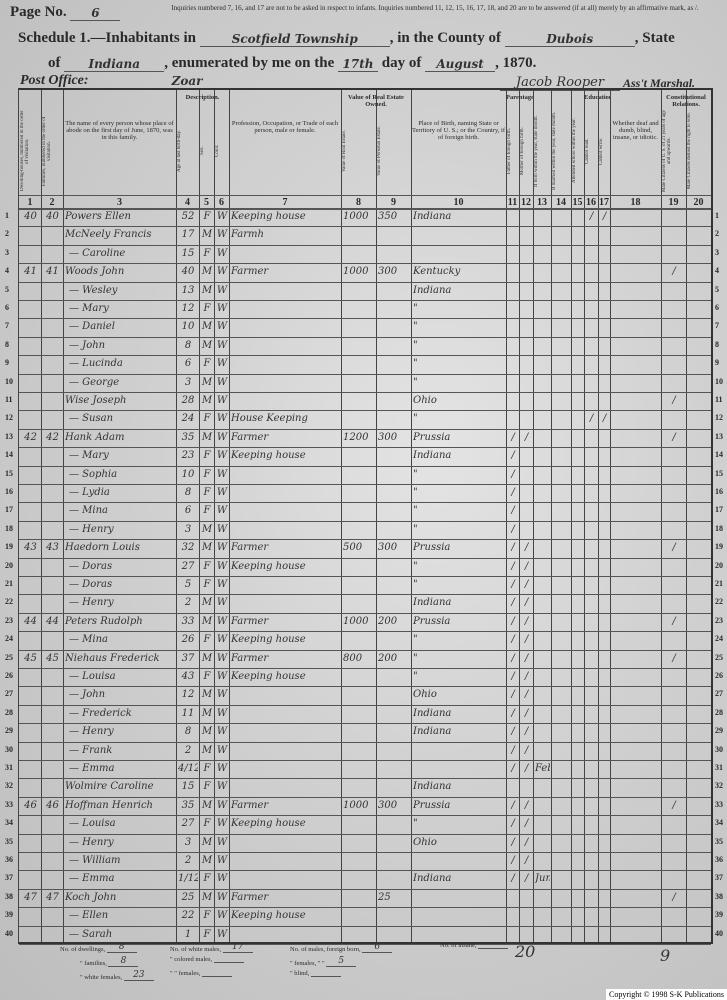 Image resolution: width=727 pixels, height=1000 pixels. I want to click on line-number: 2, so click(7, 234).